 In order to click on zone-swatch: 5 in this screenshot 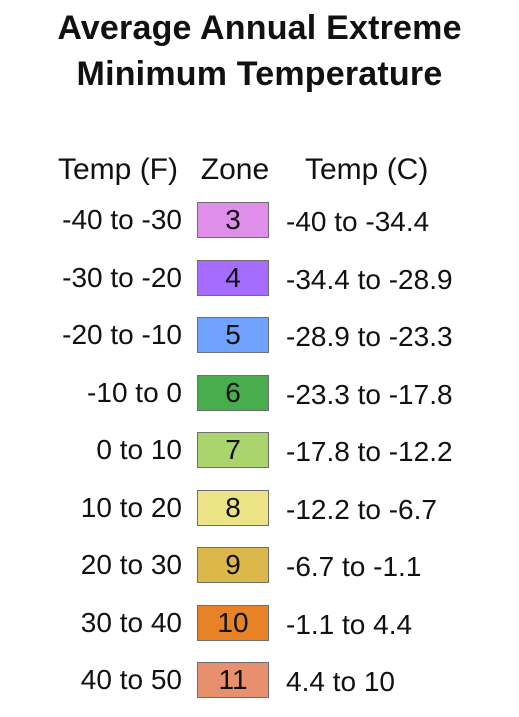, I will do `click(233, 335)`.